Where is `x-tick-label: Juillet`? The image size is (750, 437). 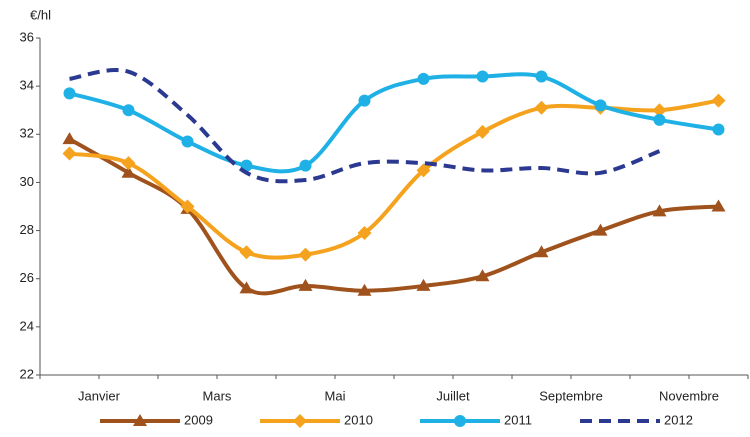
x-tick-label: Juillet is located at coordinates (453, 395).